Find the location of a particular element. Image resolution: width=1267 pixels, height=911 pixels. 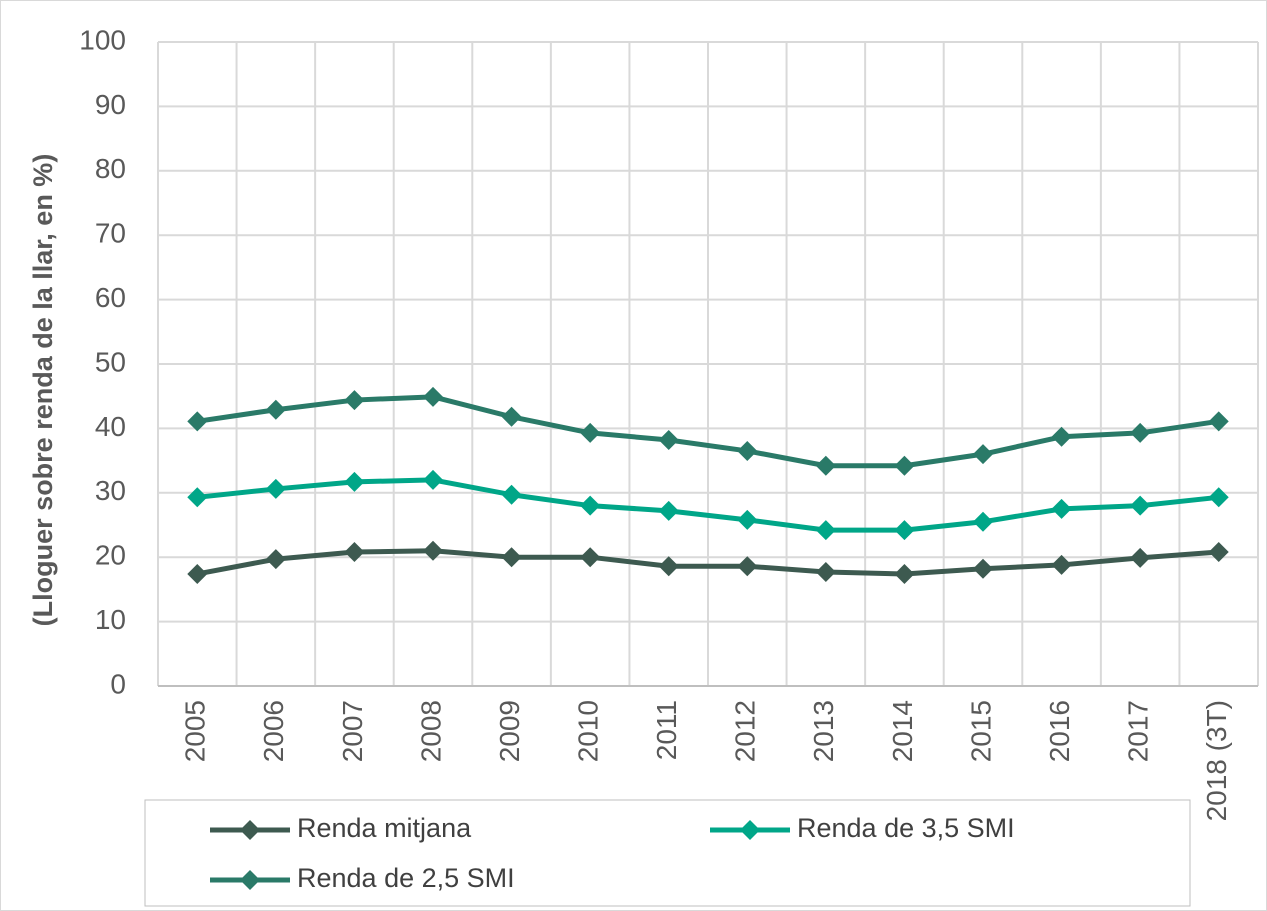

y-tick-label: 80 is located at coordinates (110, 168).